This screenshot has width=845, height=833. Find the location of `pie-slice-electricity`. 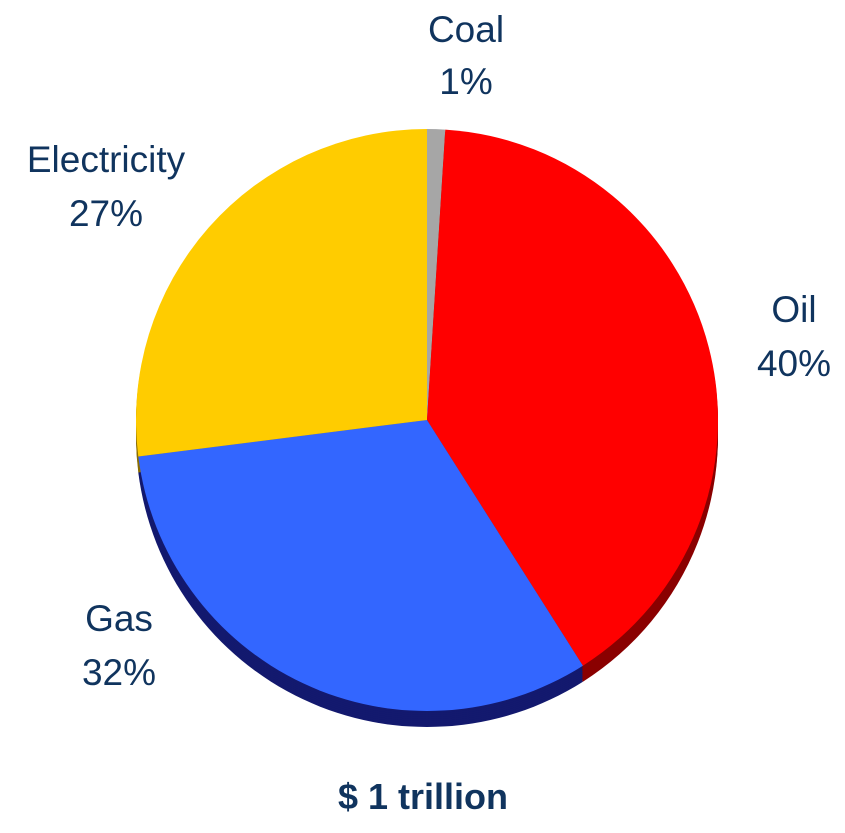

pie-slice-electricity is located at coordinates (281, 293).